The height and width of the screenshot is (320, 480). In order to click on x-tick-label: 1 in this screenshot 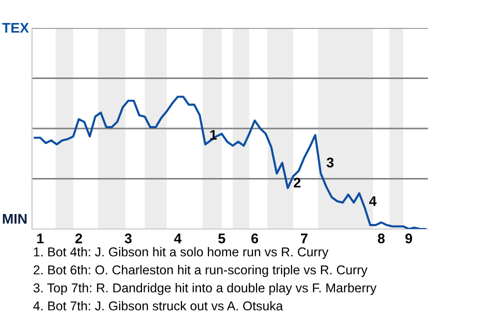, I will do `click(40, 239)`.